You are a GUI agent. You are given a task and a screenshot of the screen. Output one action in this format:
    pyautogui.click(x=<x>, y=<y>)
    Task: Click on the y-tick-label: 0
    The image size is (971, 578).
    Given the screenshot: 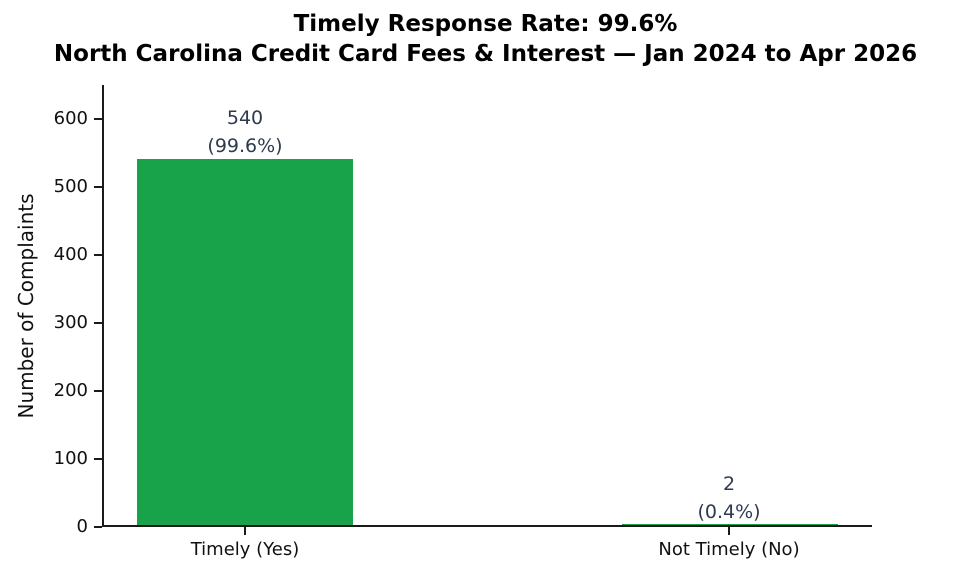 What is the action you would take?
    pyautogui.click(x=82, y=526)
    